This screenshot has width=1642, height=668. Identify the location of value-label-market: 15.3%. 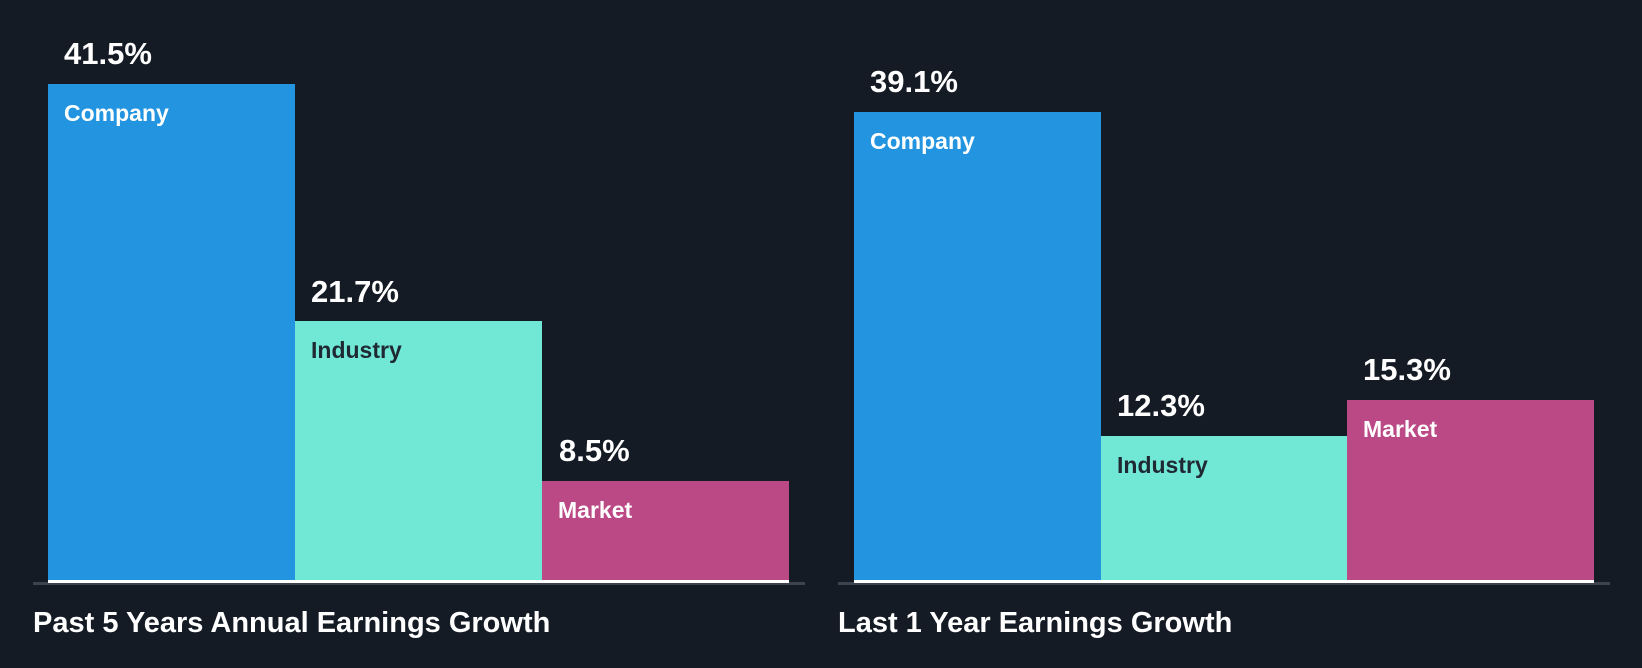
(1407, 369).